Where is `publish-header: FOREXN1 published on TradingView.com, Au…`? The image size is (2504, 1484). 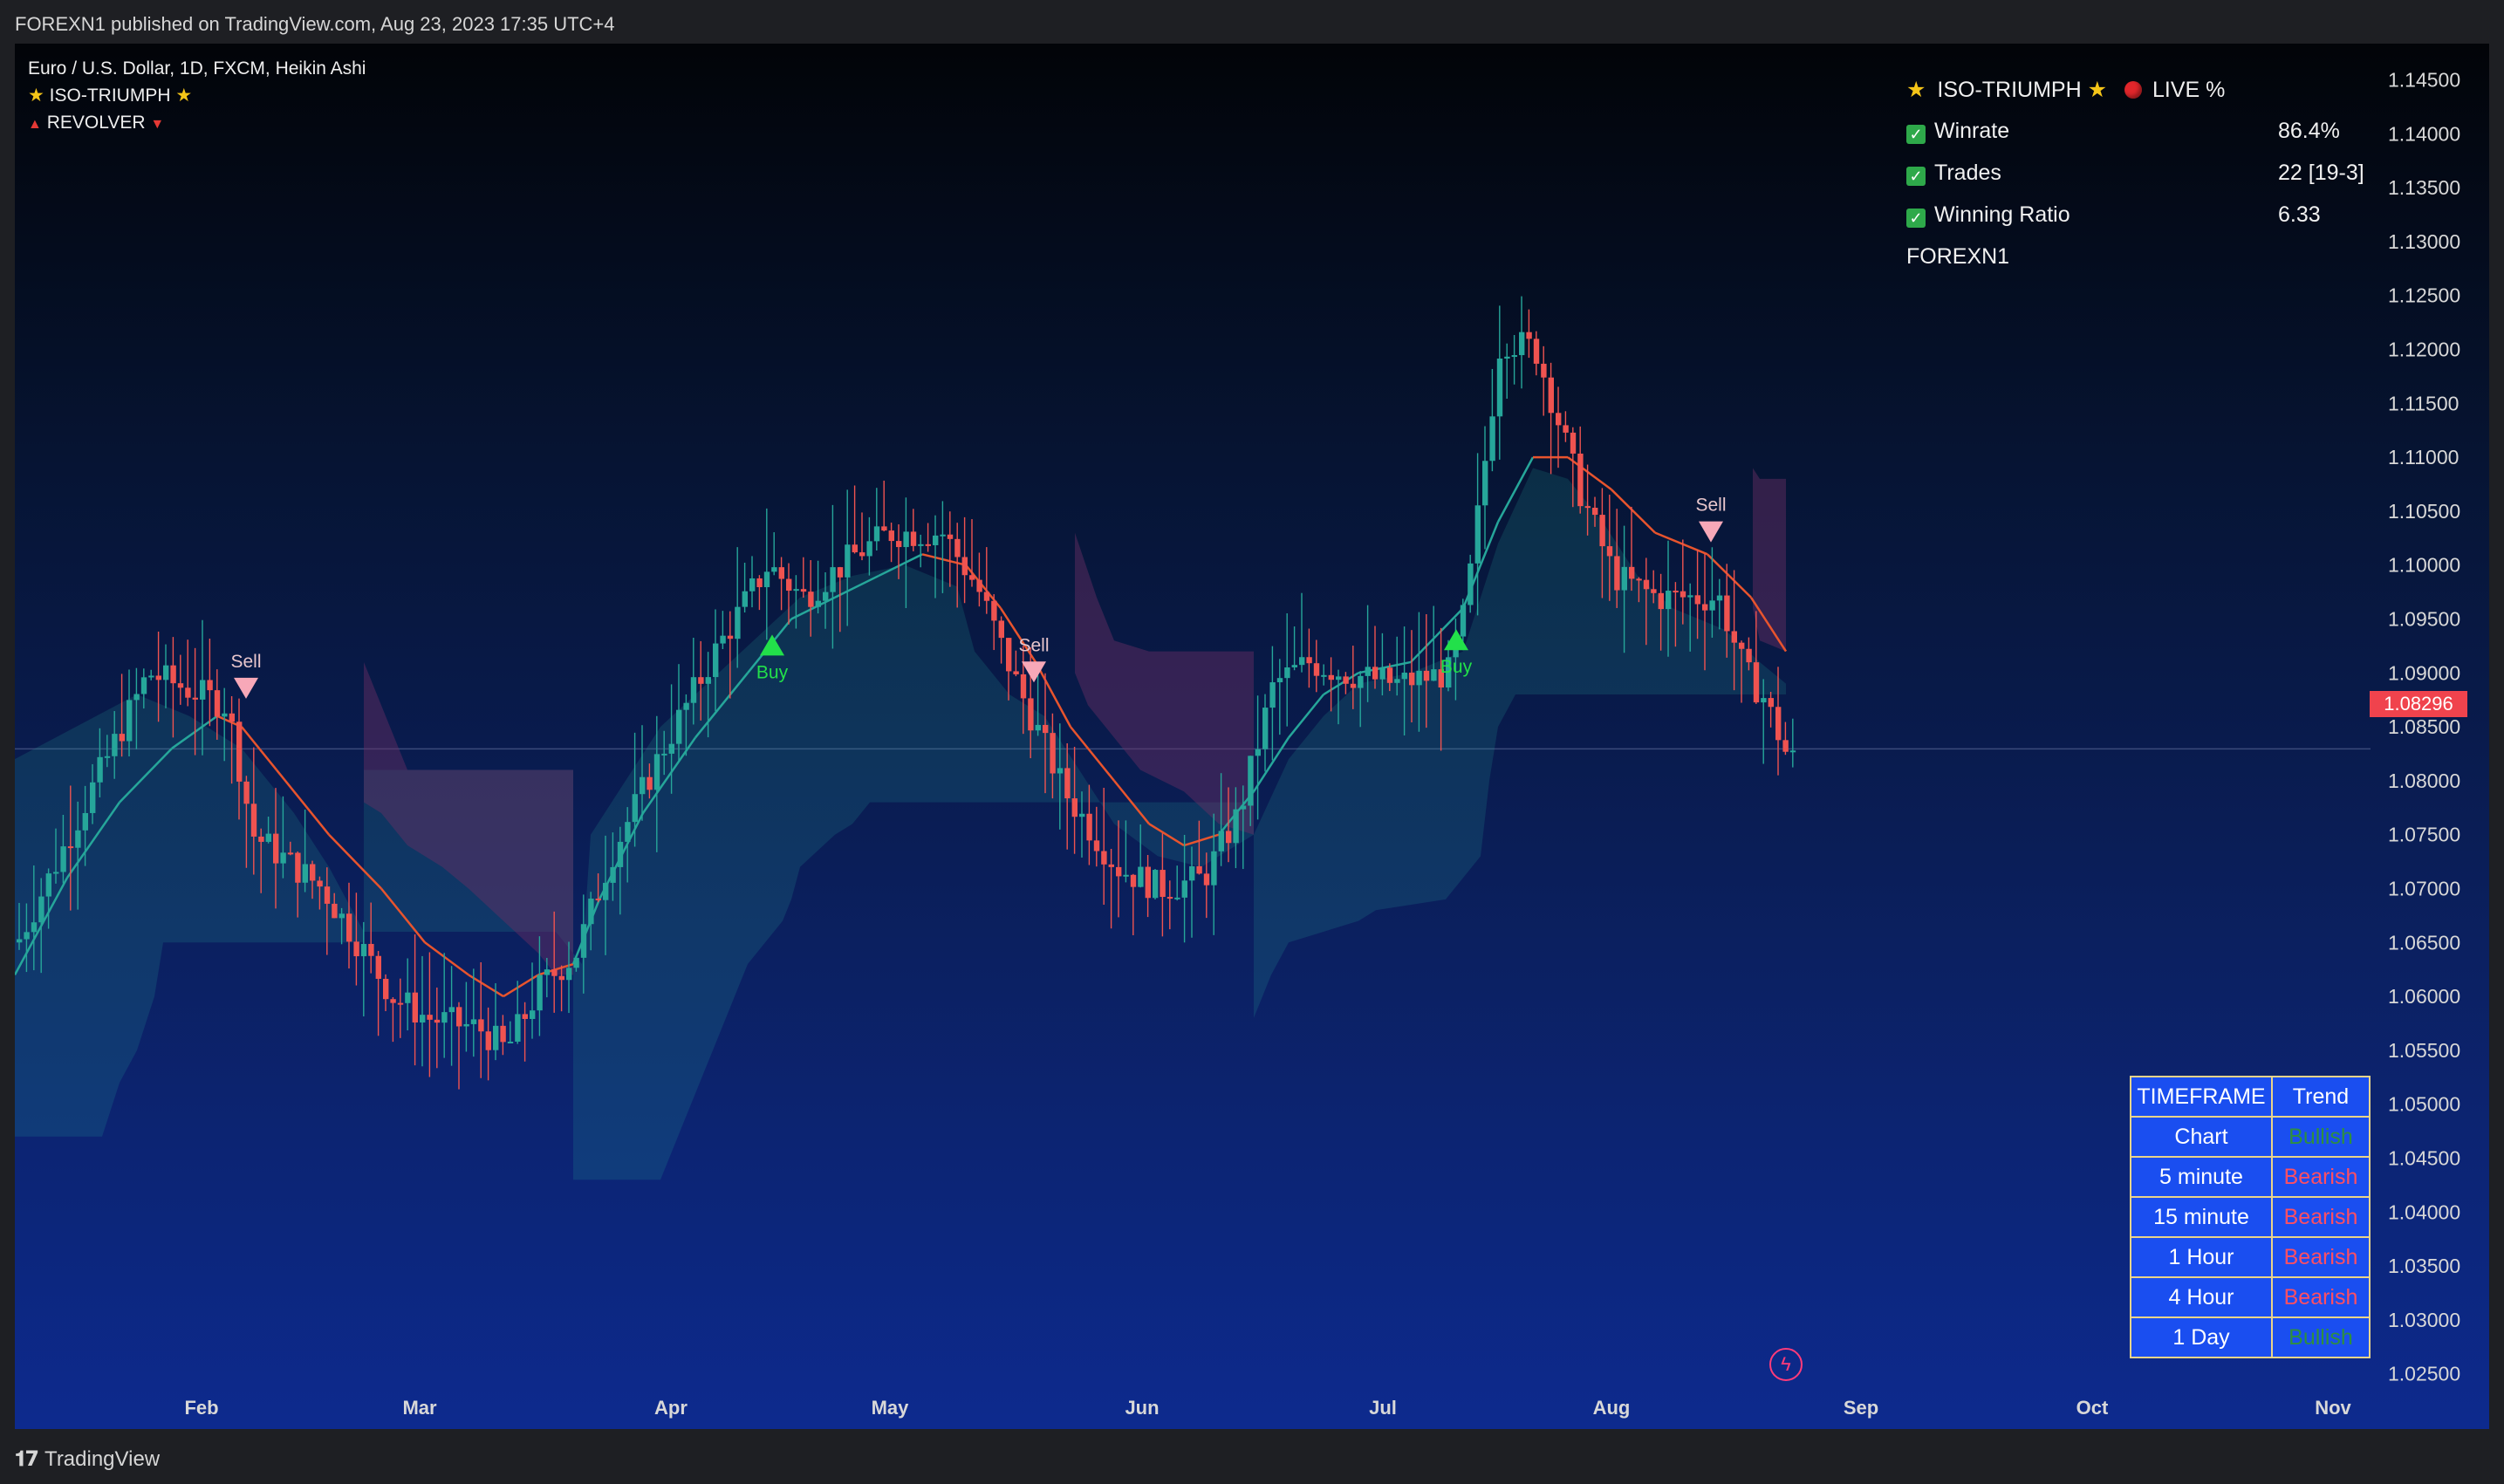 publish-header: FOREXN1 published on TradingView.com, Au… is located at coordinates (1252, 22).